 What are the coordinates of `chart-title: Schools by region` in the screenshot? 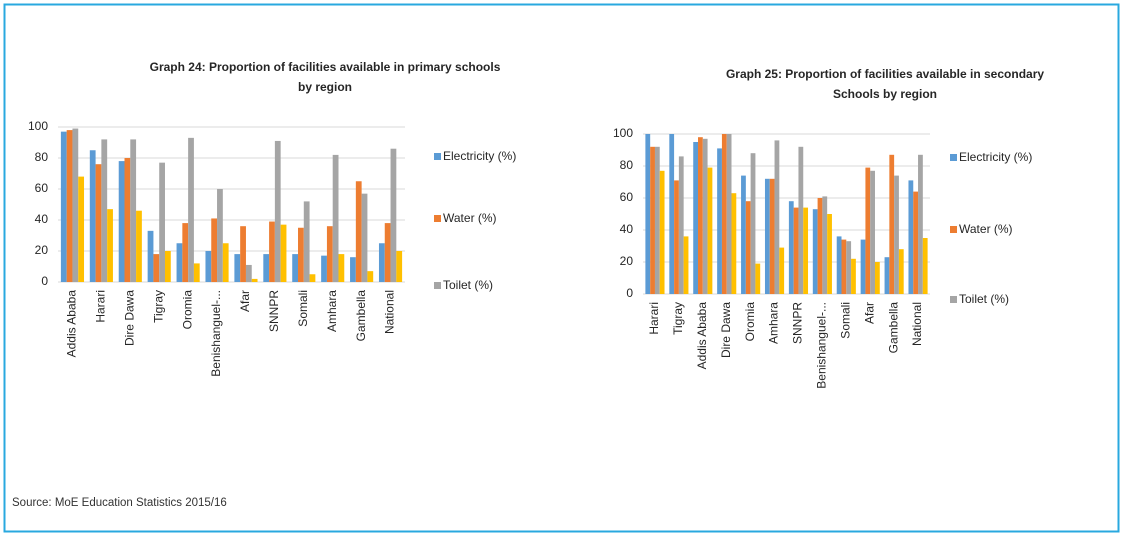 It's located at (885, 94).